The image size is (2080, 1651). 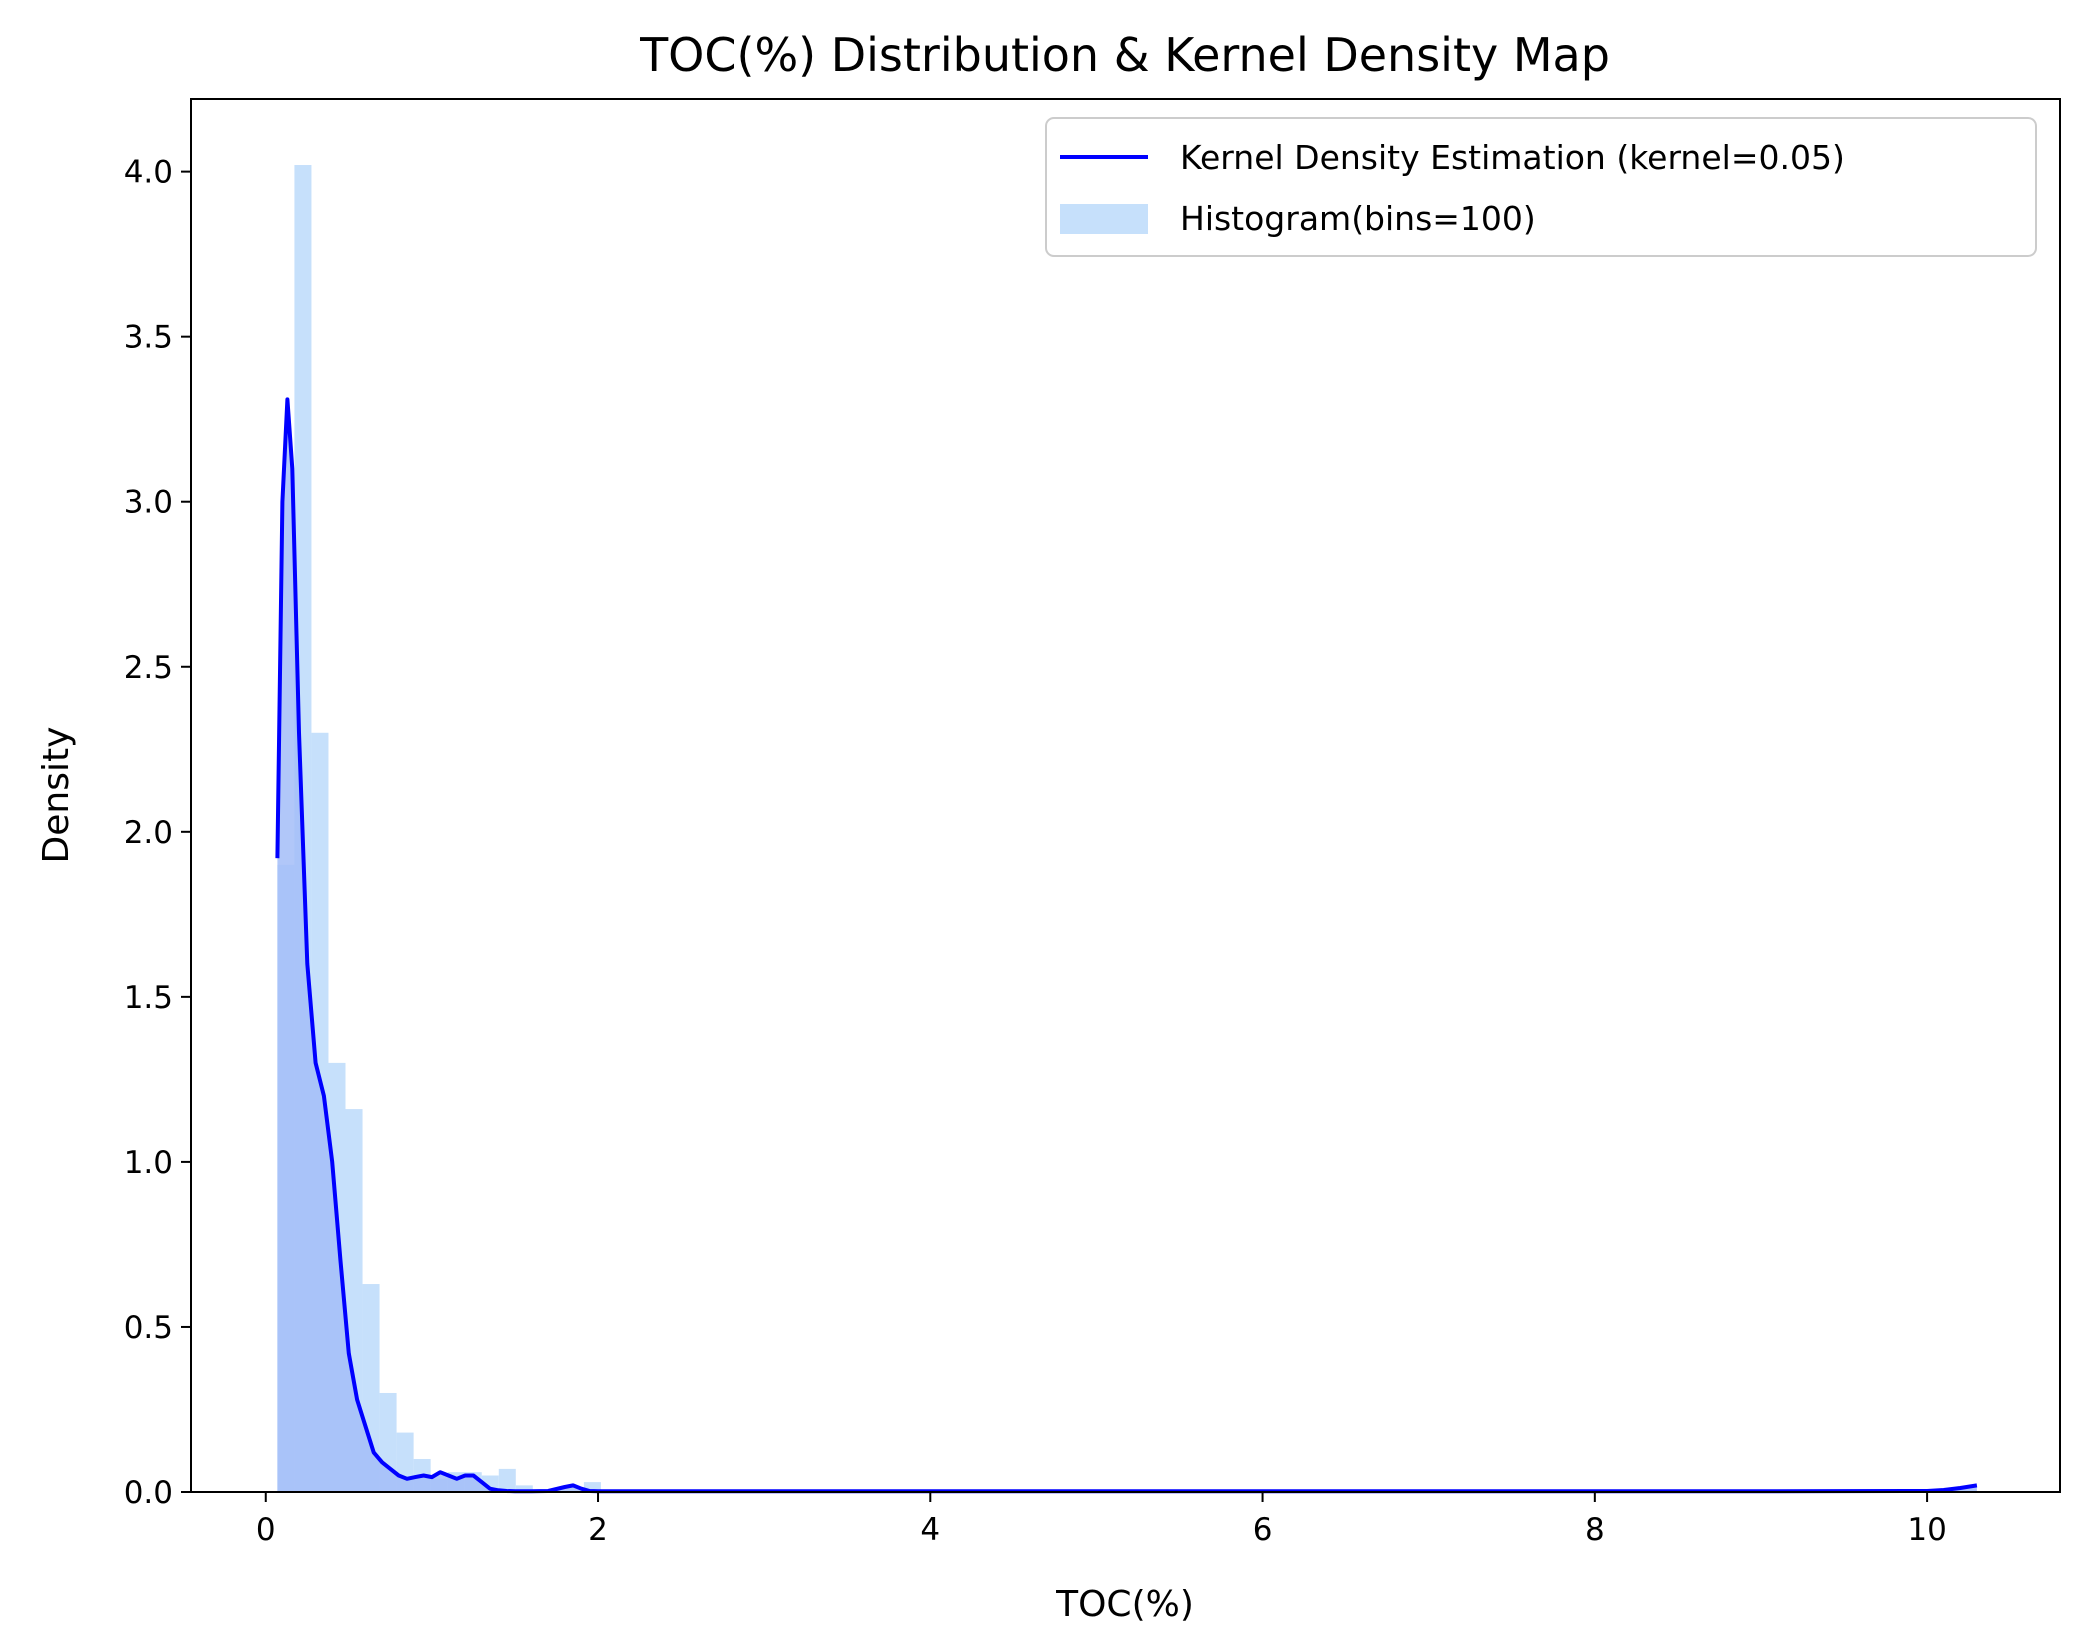 I want to click on y-axis-label: Density, so click(x=56, y=795).